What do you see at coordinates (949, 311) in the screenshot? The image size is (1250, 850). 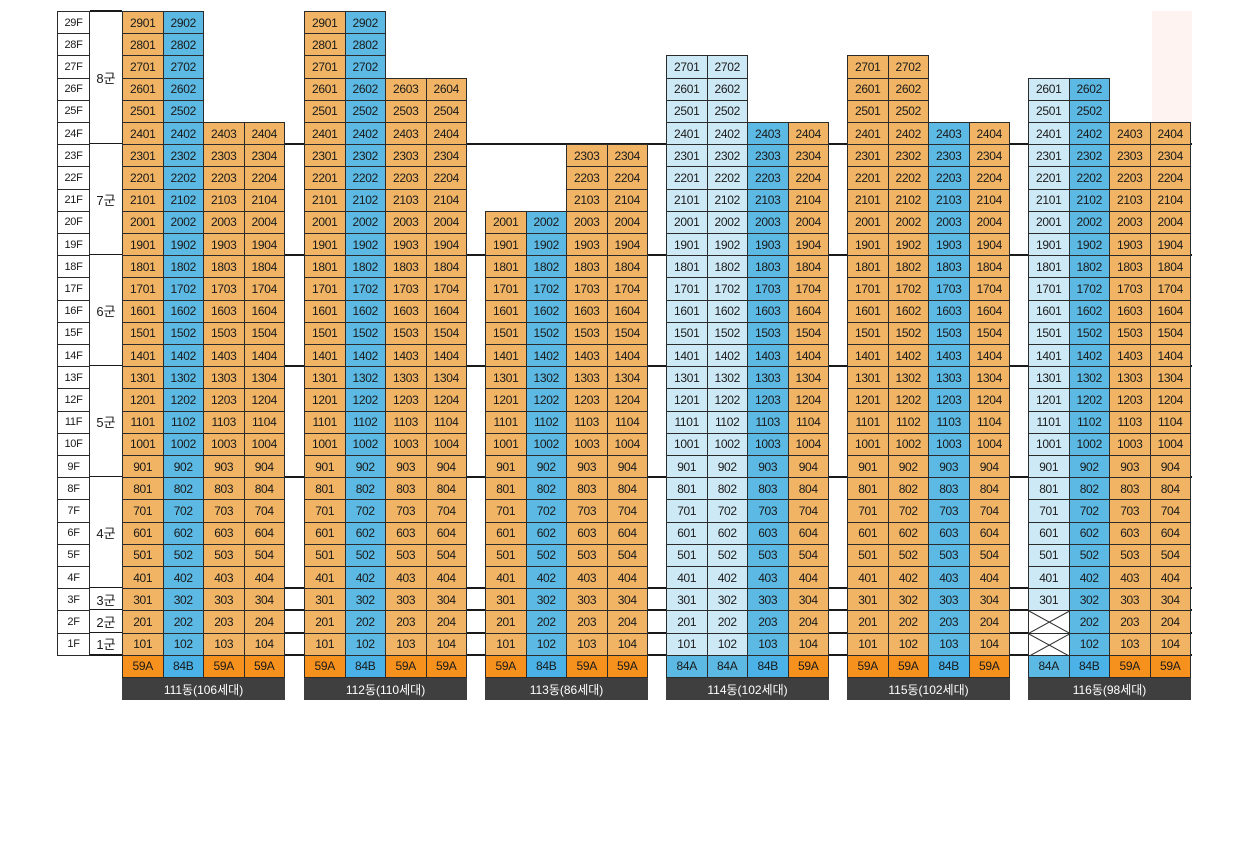 I see `unit-cell: 1603` at bounding box center [949, 311].